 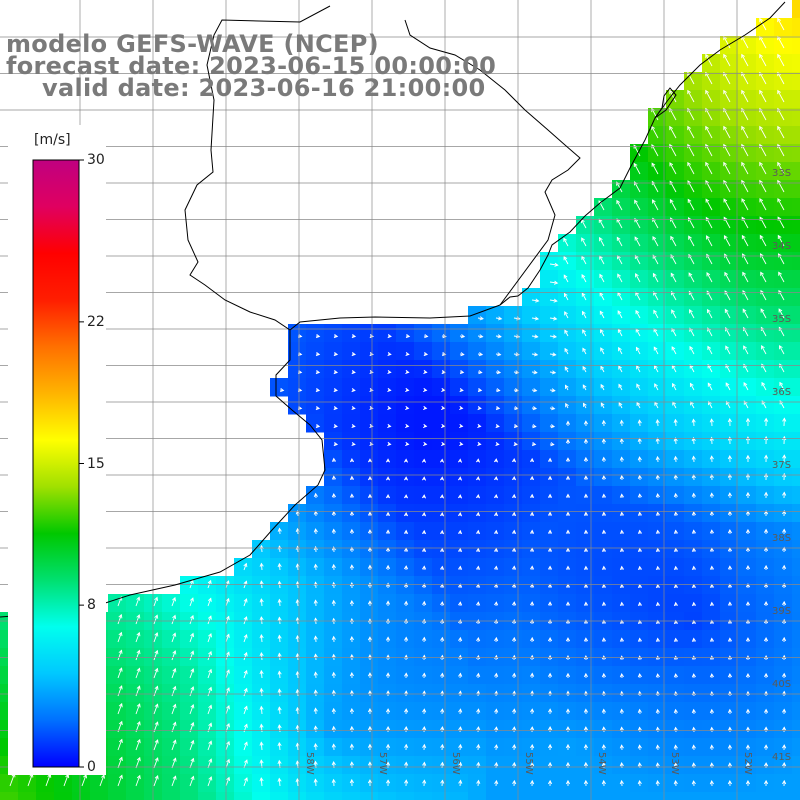 I want to click on colorbar, so click(x=56, y=463).